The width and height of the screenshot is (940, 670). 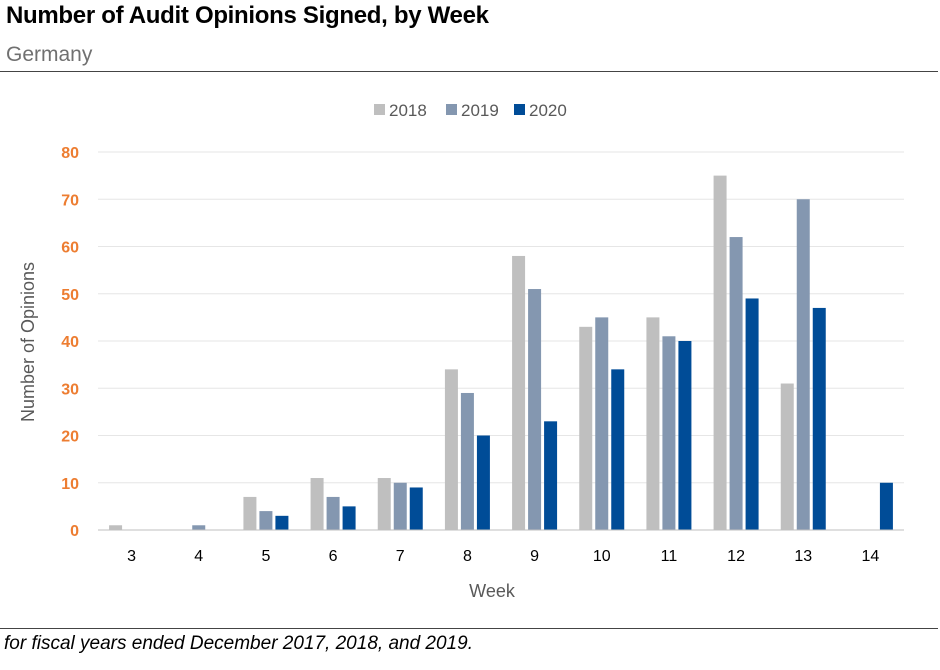 What do you see at coordinates (480, 110) in the screenshot?
I see `legend-label: 2019` at bounding box center [480, 110].